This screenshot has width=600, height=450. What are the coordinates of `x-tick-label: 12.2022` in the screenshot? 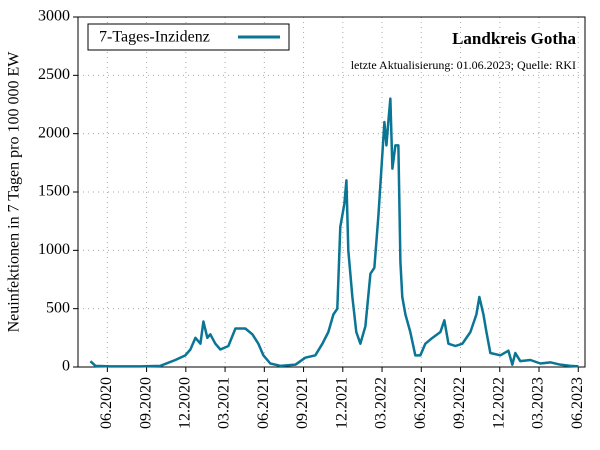 It's located at (498, 403).